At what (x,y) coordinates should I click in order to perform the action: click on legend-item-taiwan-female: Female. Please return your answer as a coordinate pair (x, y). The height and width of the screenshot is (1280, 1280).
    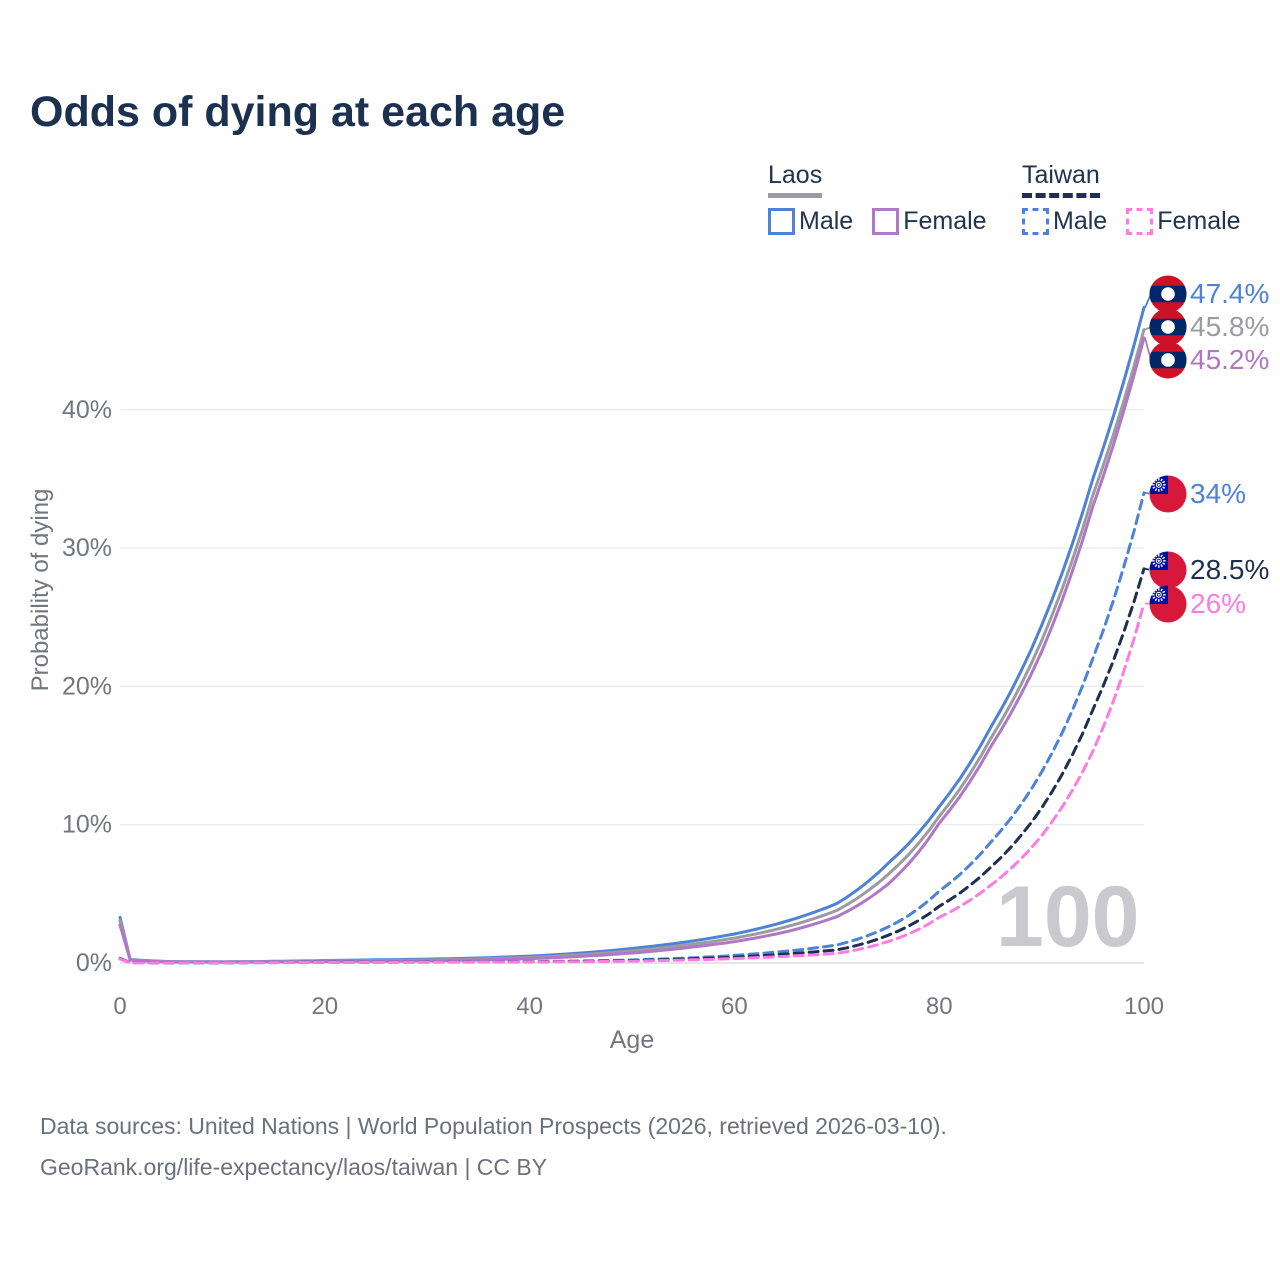
    Looking at the image, I should click on (1183, 221).